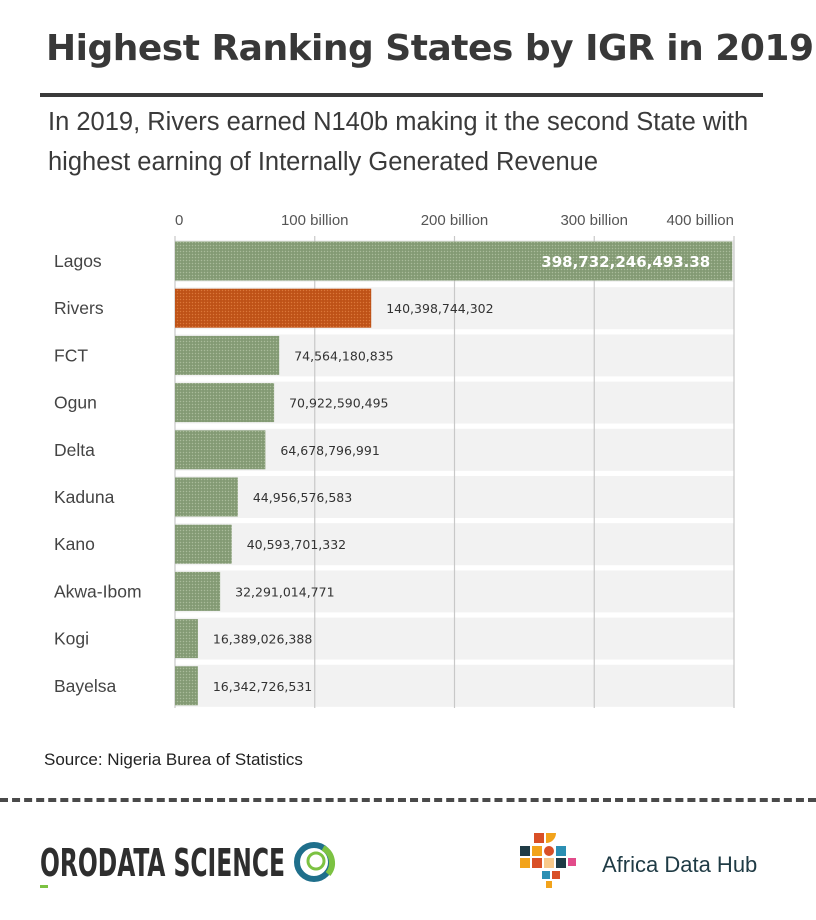 This screenshot has width=816, height=920. What do you see at coordinates (273, 308) in the screenshot?
I see `bar-rivers` at bounding box center [273, 308].